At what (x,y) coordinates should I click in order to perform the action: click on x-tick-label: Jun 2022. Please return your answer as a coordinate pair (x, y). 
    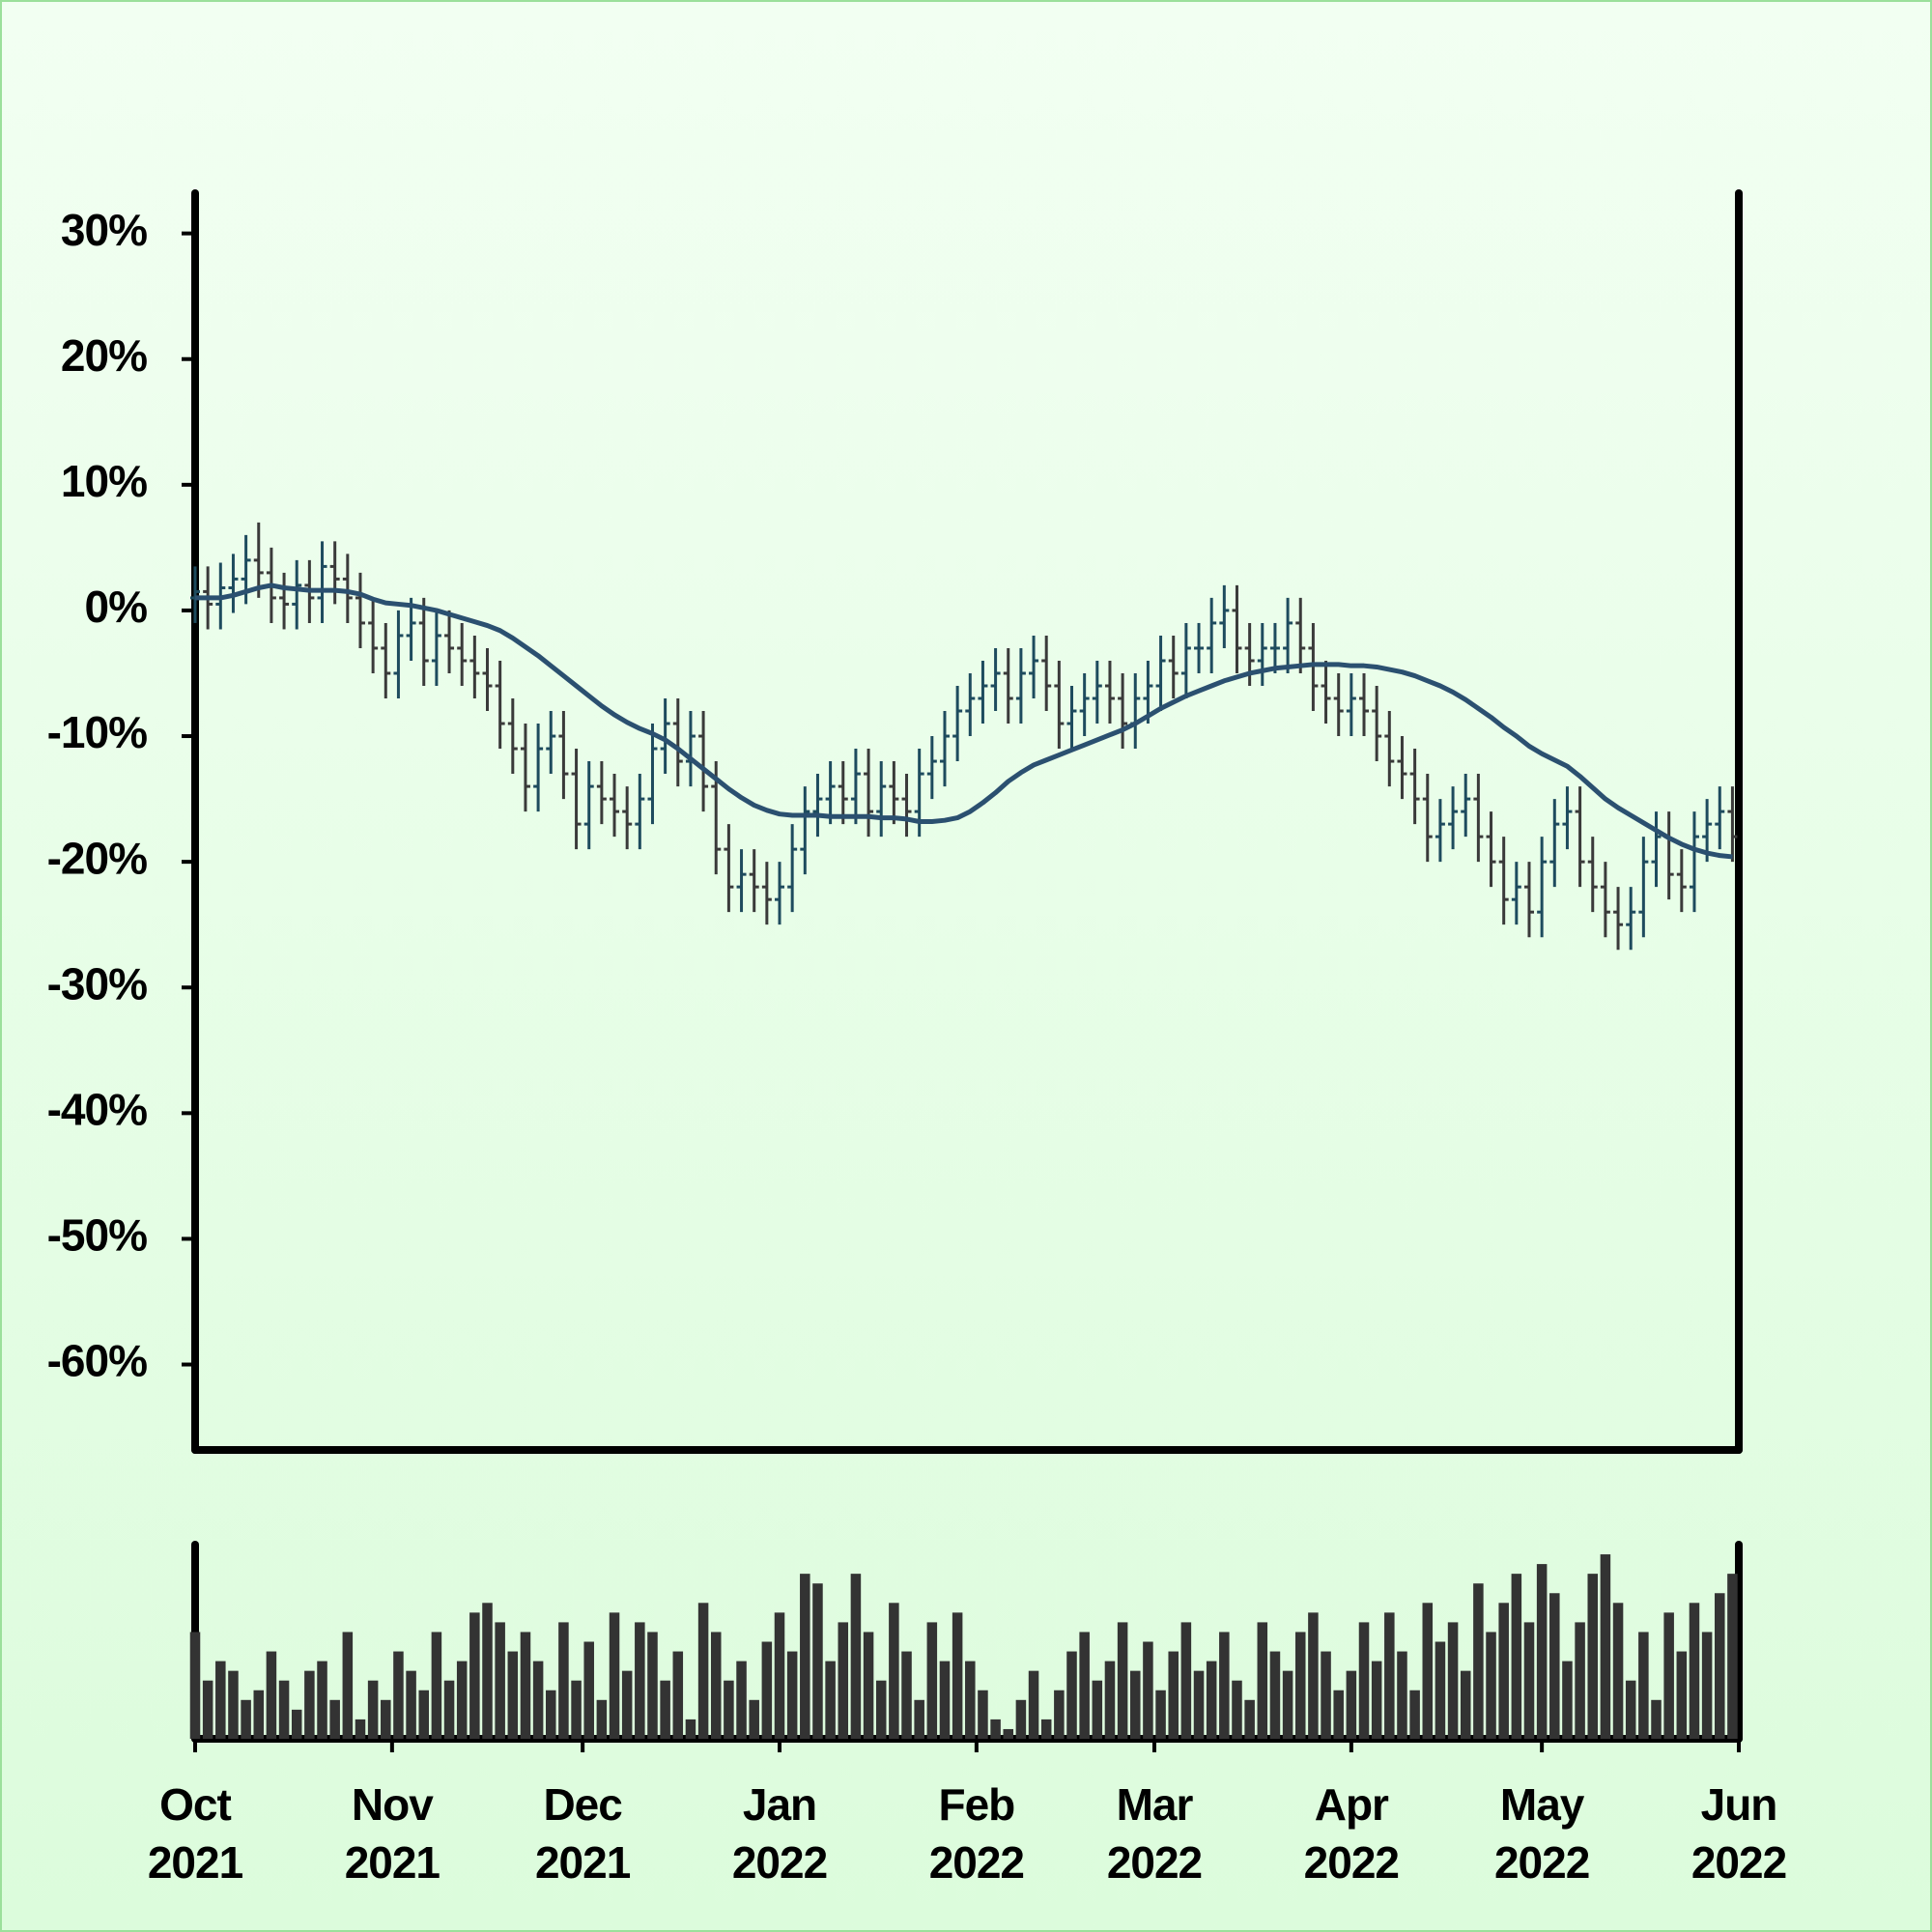
    Looking at the image, I should click on (1738, 1833).